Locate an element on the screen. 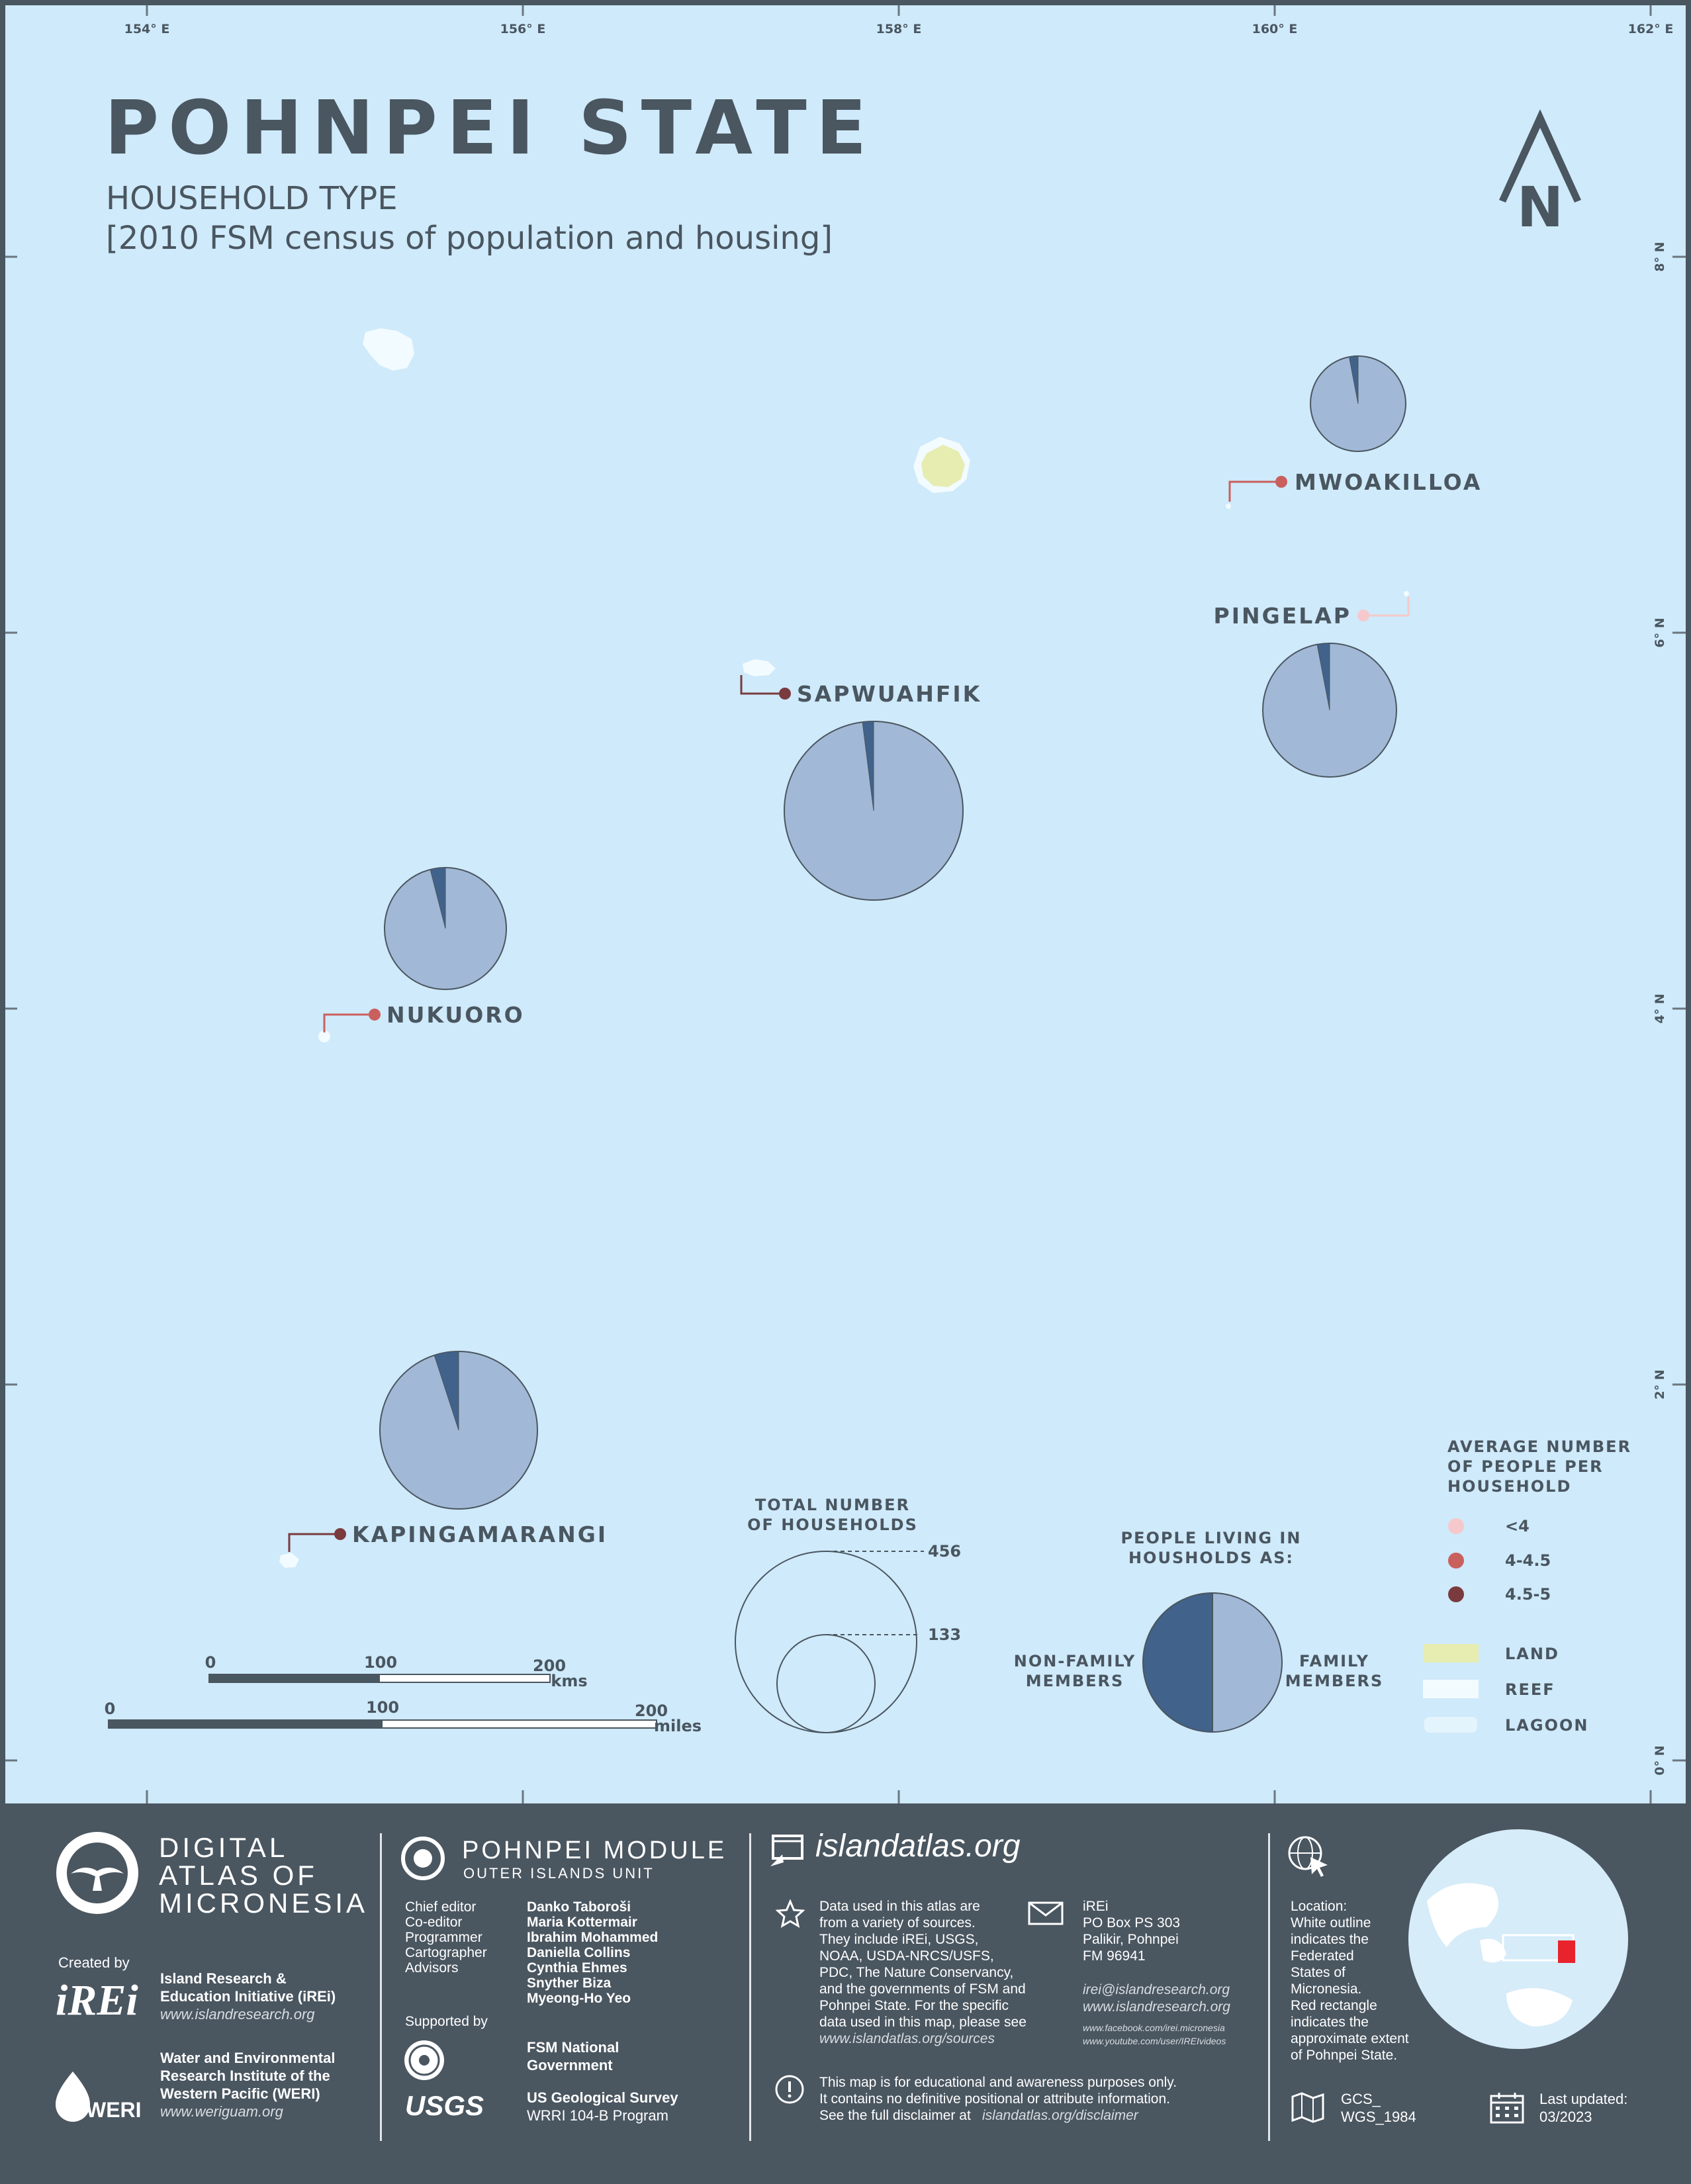  weri-url-link: www.weriguam.org is located at coordinates (221, 2111).